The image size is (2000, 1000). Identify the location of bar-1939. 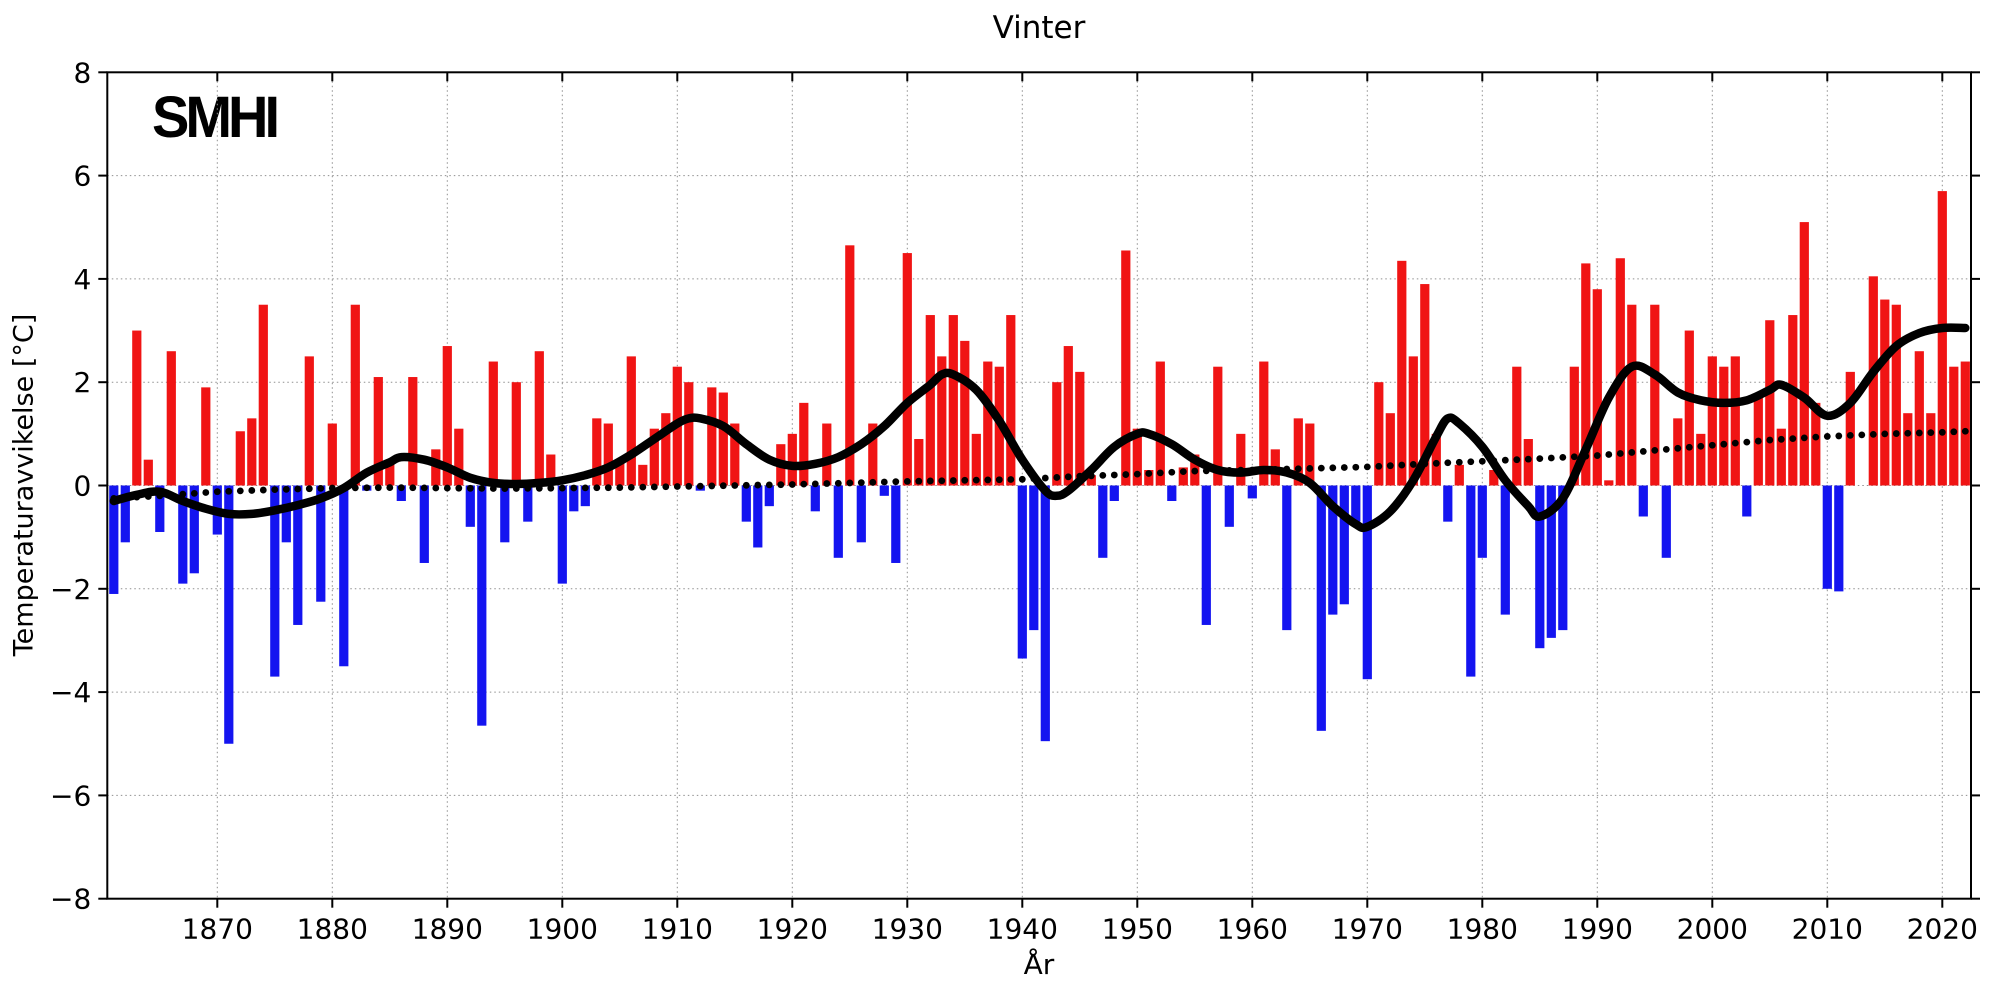
(1011, 400).